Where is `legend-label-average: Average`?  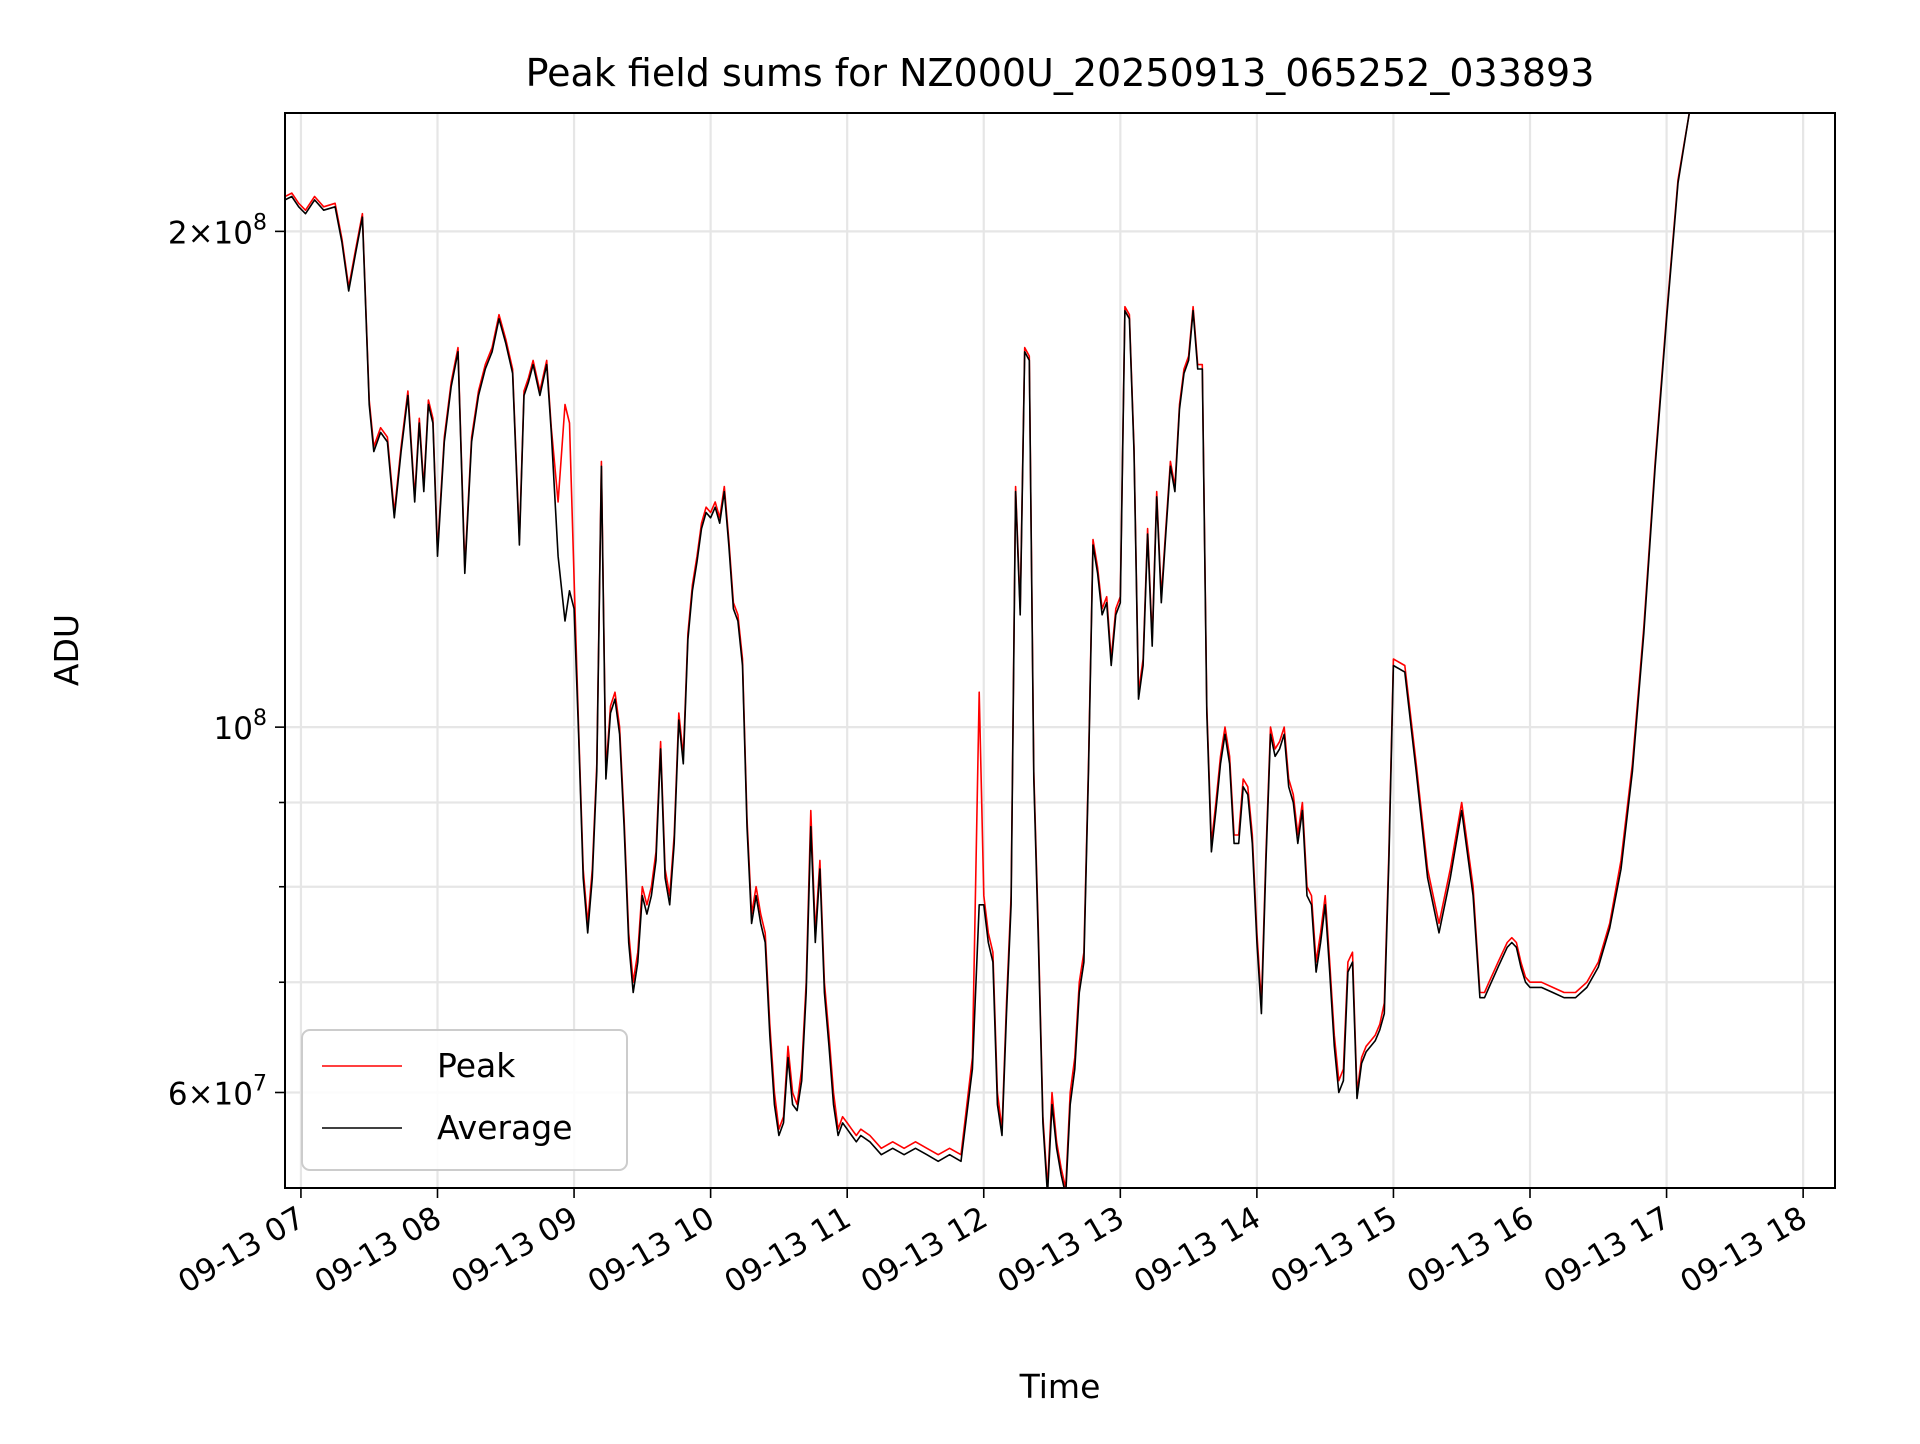
legend-label-average: Average is located at coordinates (505, 1127).